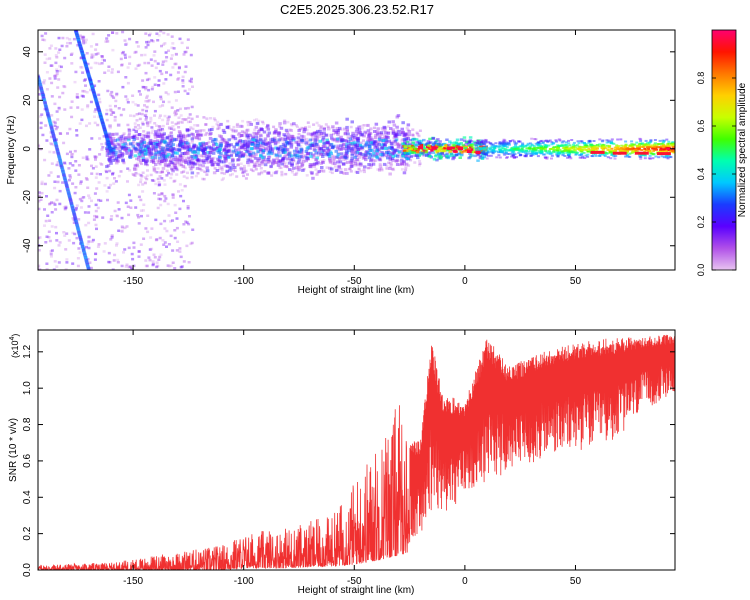 Image resolution: width=750 pixels, height=600 pixels. Describe the element at coordinates (27, 100) in the screenshot. I see `heatmap-y-tick-label: 20` at that location.